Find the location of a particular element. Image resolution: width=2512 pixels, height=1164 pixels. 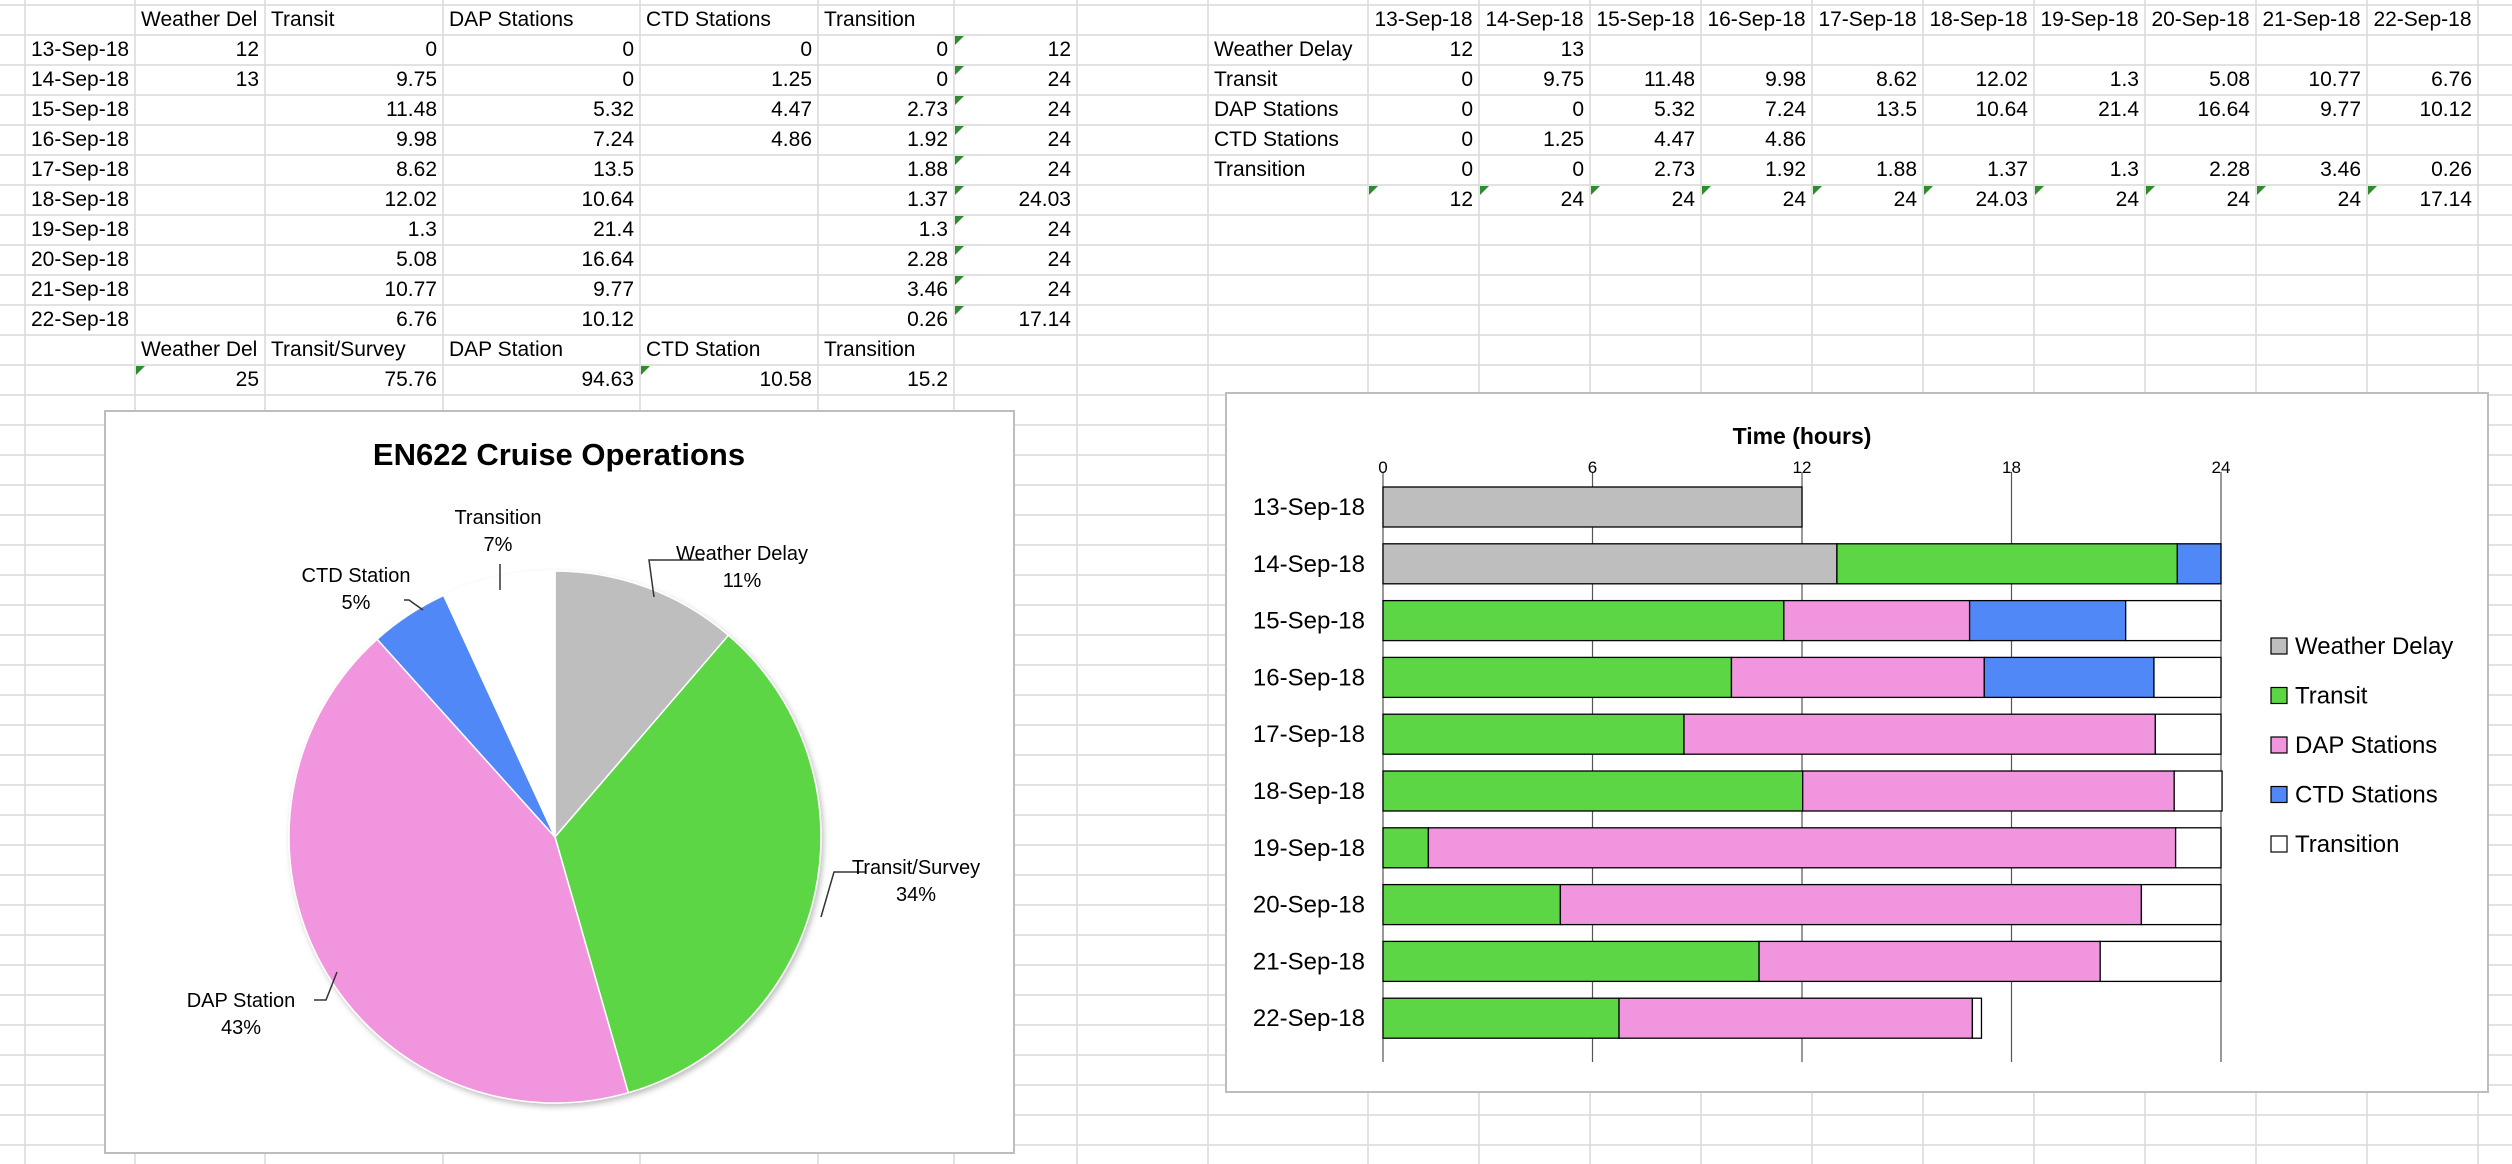

right-value-cell: 9.98 is located at coordinates (1785, 79).